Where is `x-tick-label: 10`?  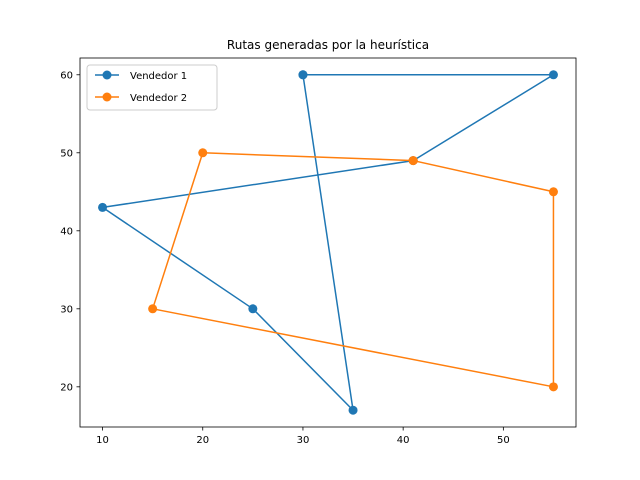 x-tick-label: 10 is located at coordinates (102, 440).